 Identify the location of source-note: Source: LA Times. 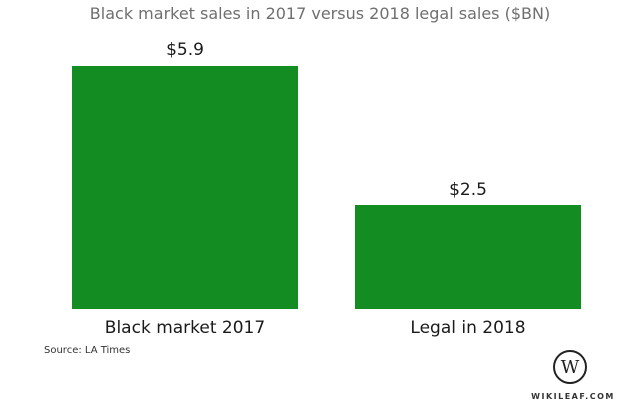
(87, 350).